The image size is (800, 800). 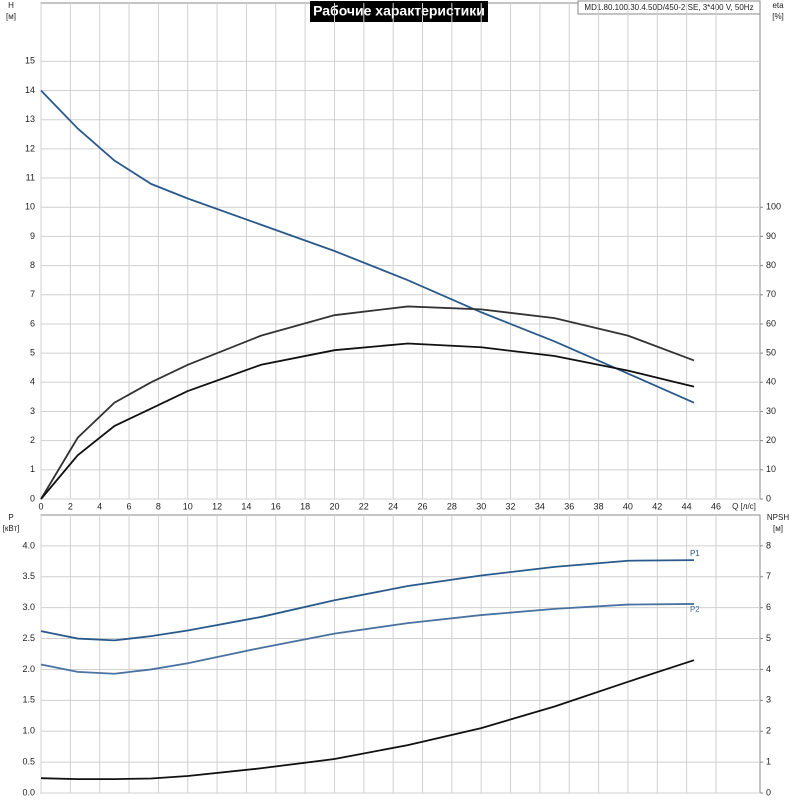 I want to click on y2-axis-label: eta, so click(x=778, y=5).